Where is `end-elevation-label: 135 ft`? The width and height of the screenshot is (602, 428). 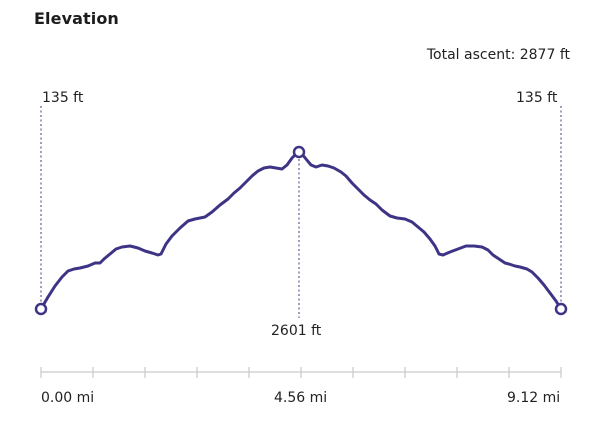 end-elevation-label: 135 ft is located at coordinates (537, 98).